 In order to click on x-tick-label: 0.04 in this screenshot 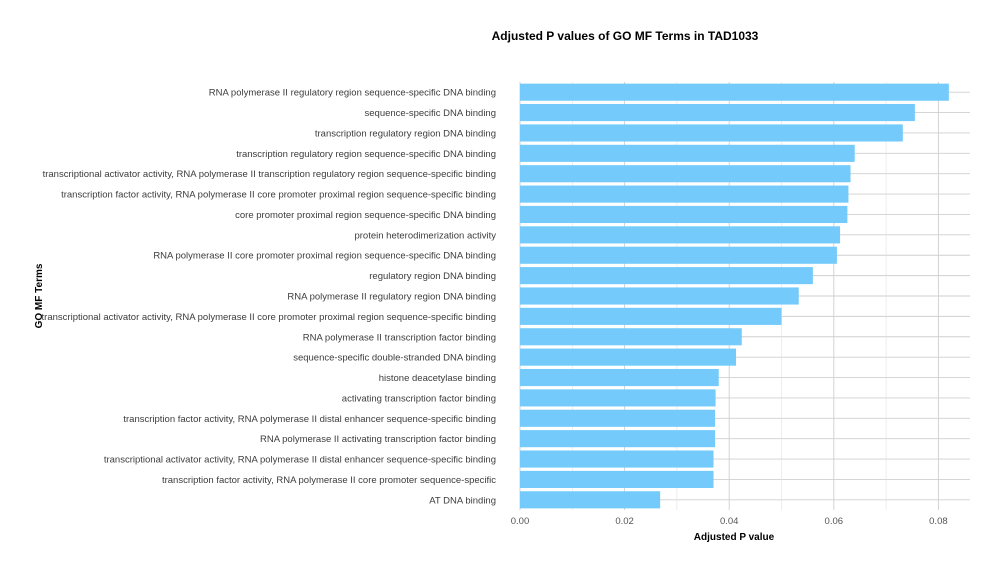, I will do `click(729, 521)`.